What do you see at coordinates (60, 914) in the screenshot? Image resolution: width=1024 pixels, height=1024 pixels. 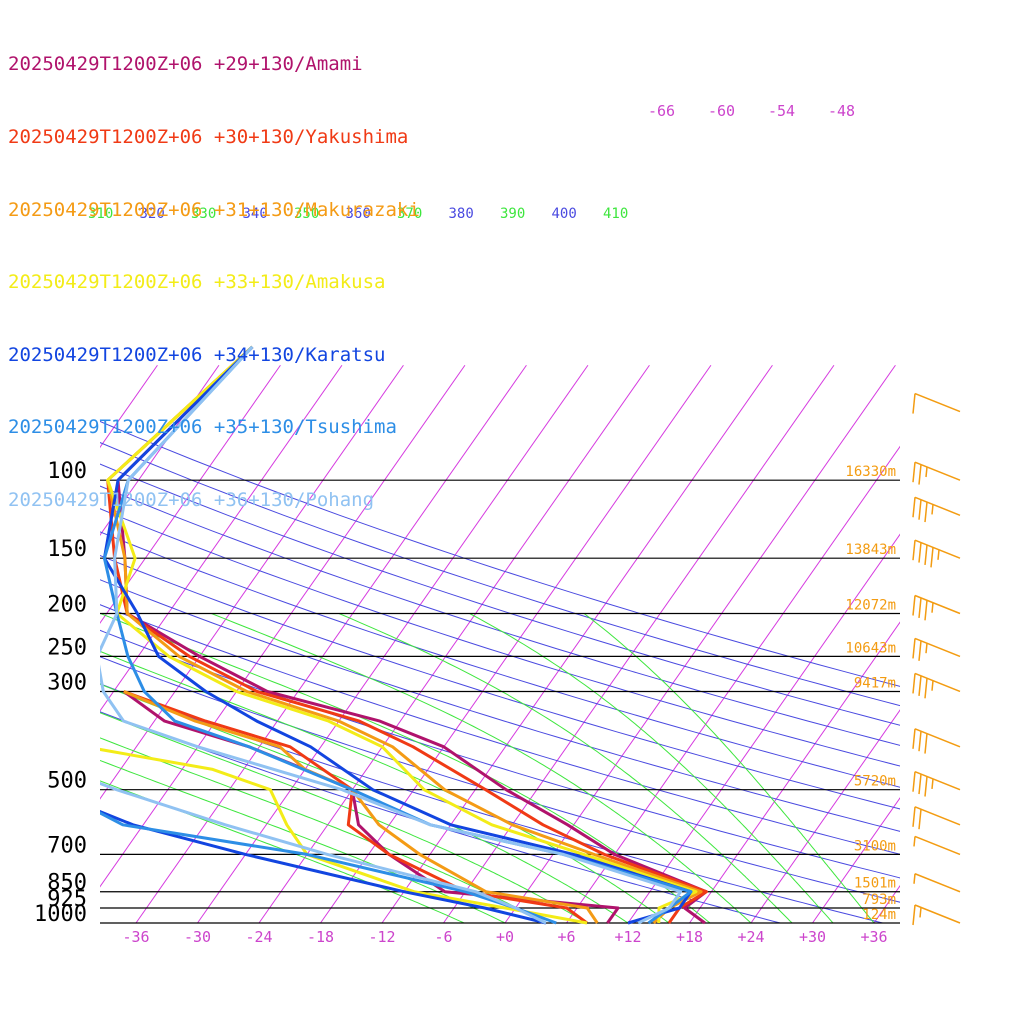 I see `pressure-label: 1000` at bounding box center [60, 914].